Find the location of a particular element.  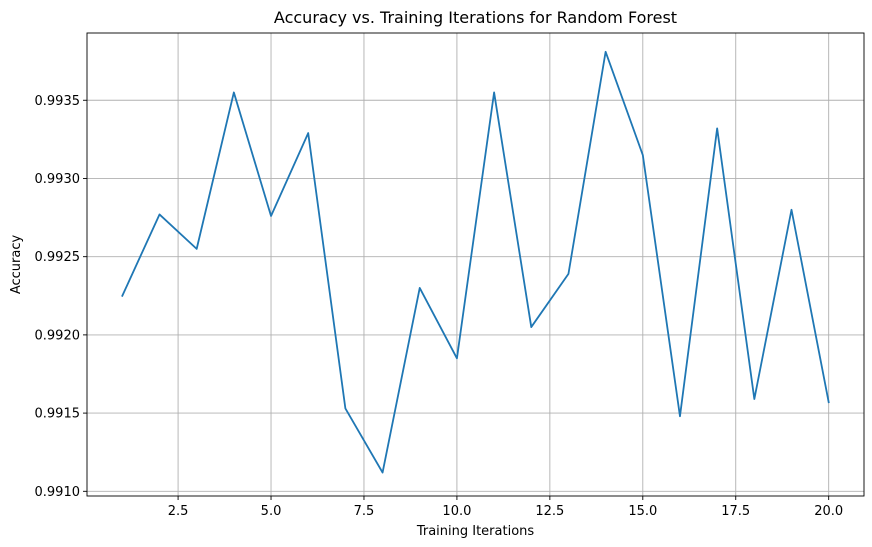

x-tick-label: 15.0 is located at coordinates (642, 511).